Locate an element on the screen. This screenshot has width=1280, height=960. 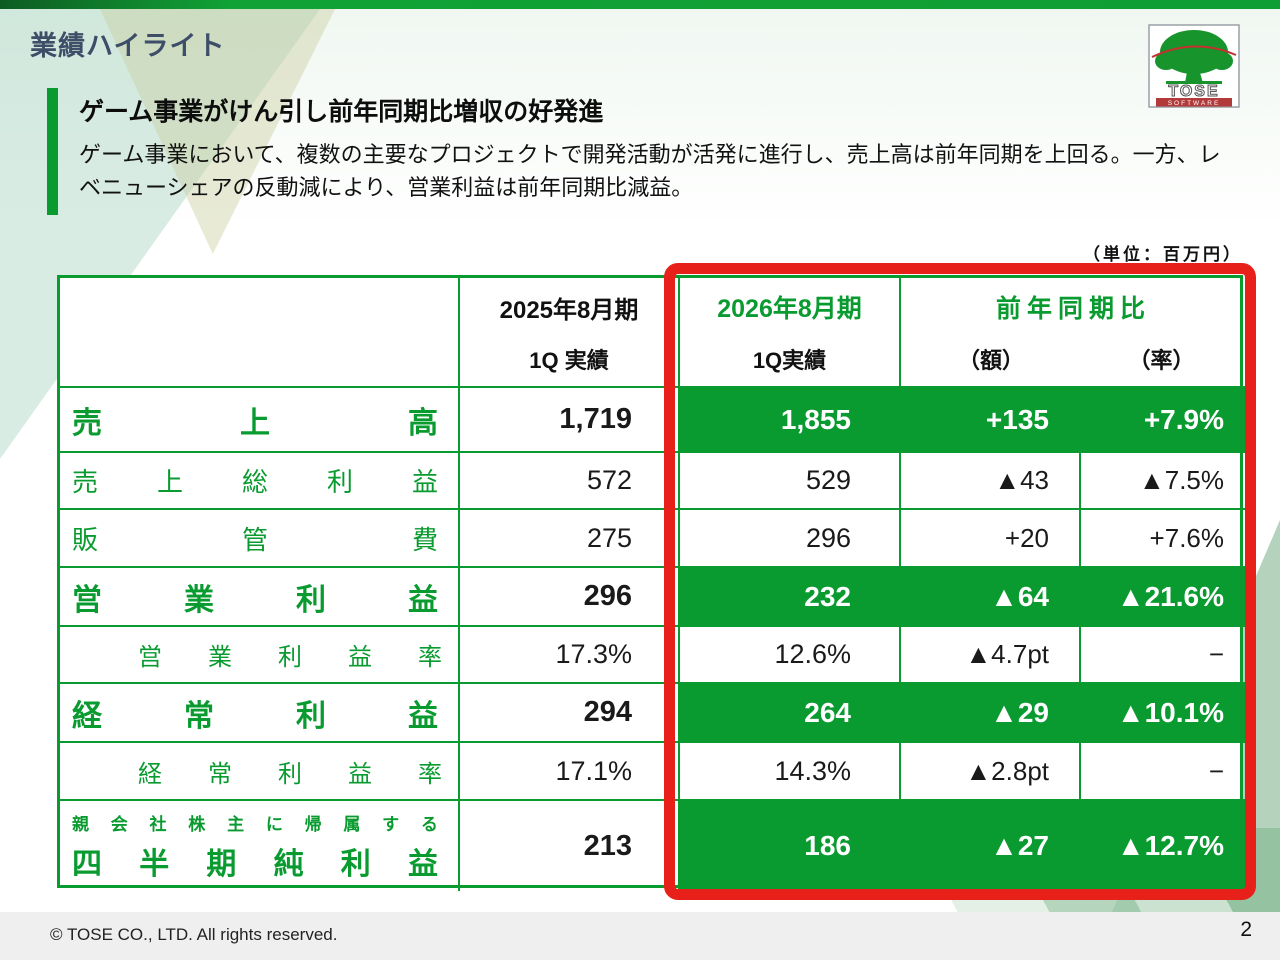
yoy-amount-value: ▲29 is located at coordinates (991, 713).